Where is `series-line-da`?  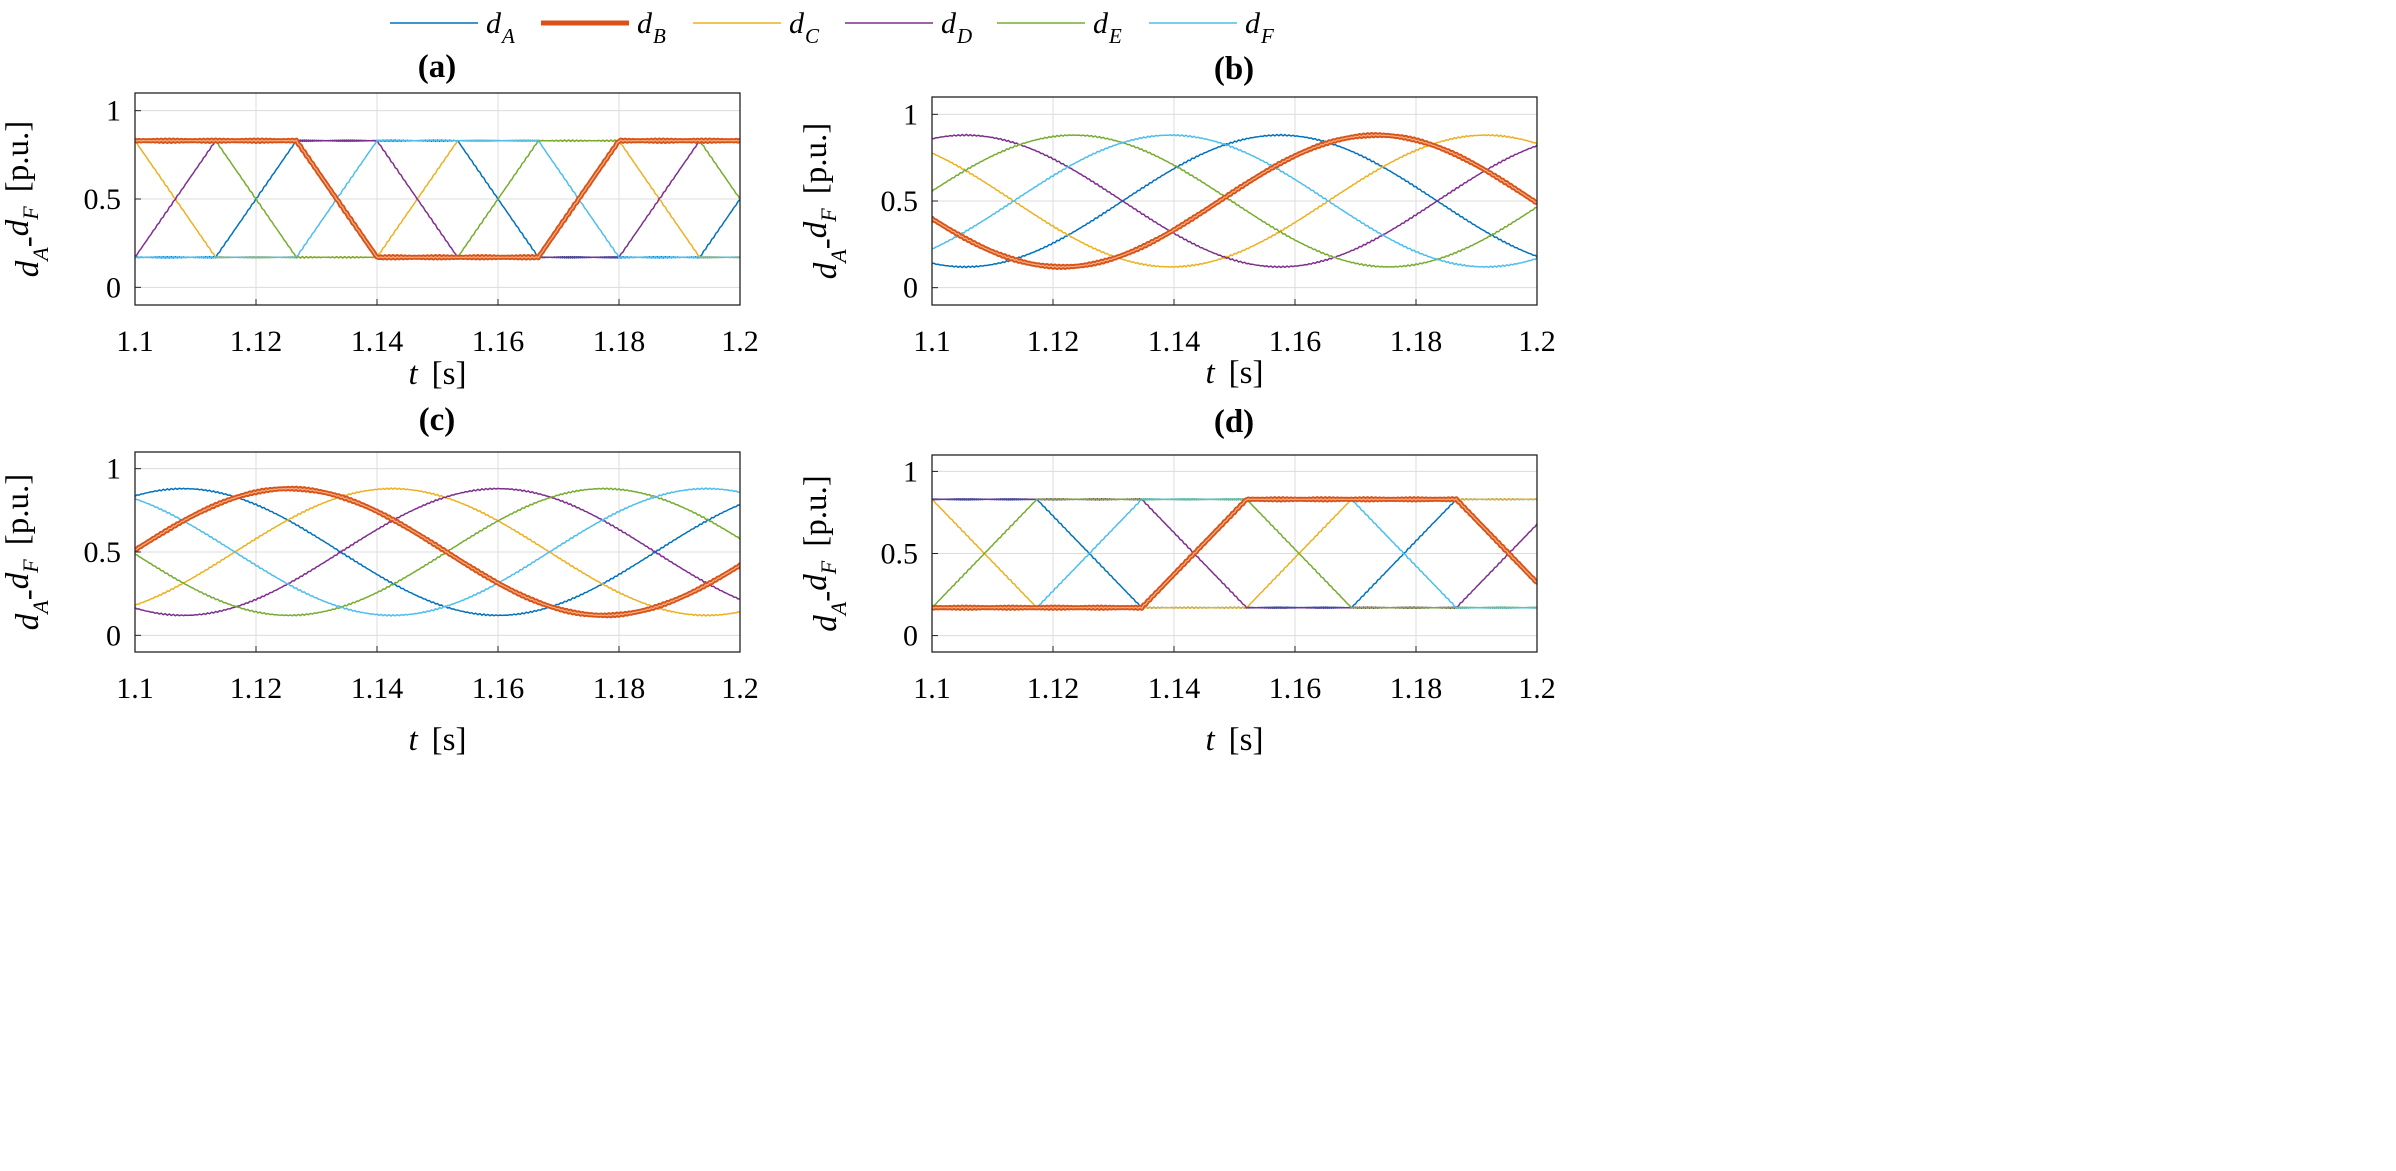 series-line-da is located at coordinates (1234, 201).